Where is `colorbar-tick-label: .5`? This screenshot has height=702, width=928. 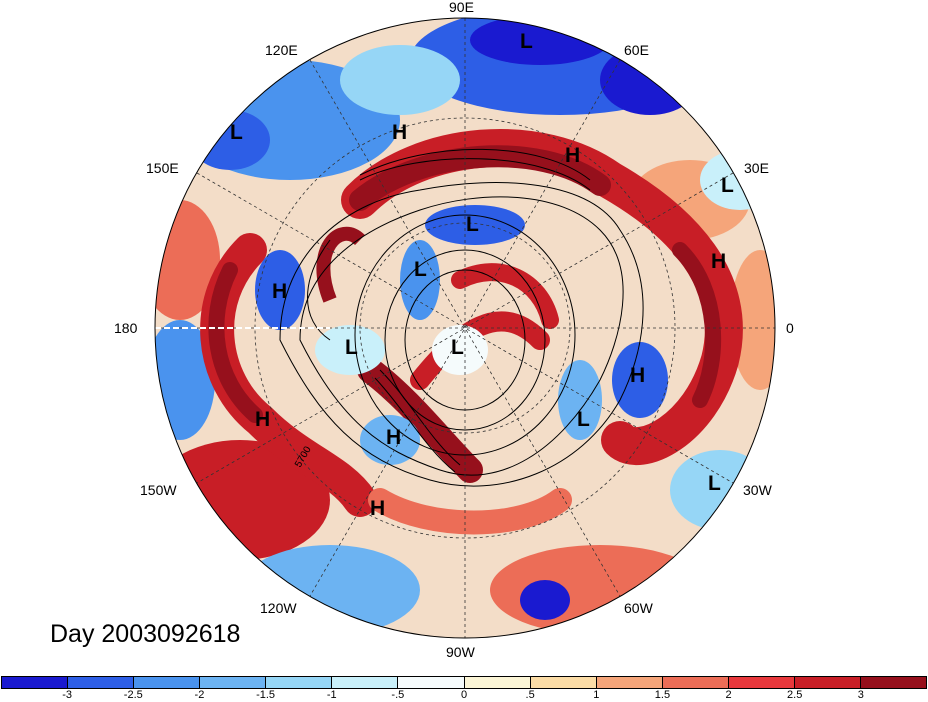
colorbar-tick-label: .5 is located at coordinates (530, 695).